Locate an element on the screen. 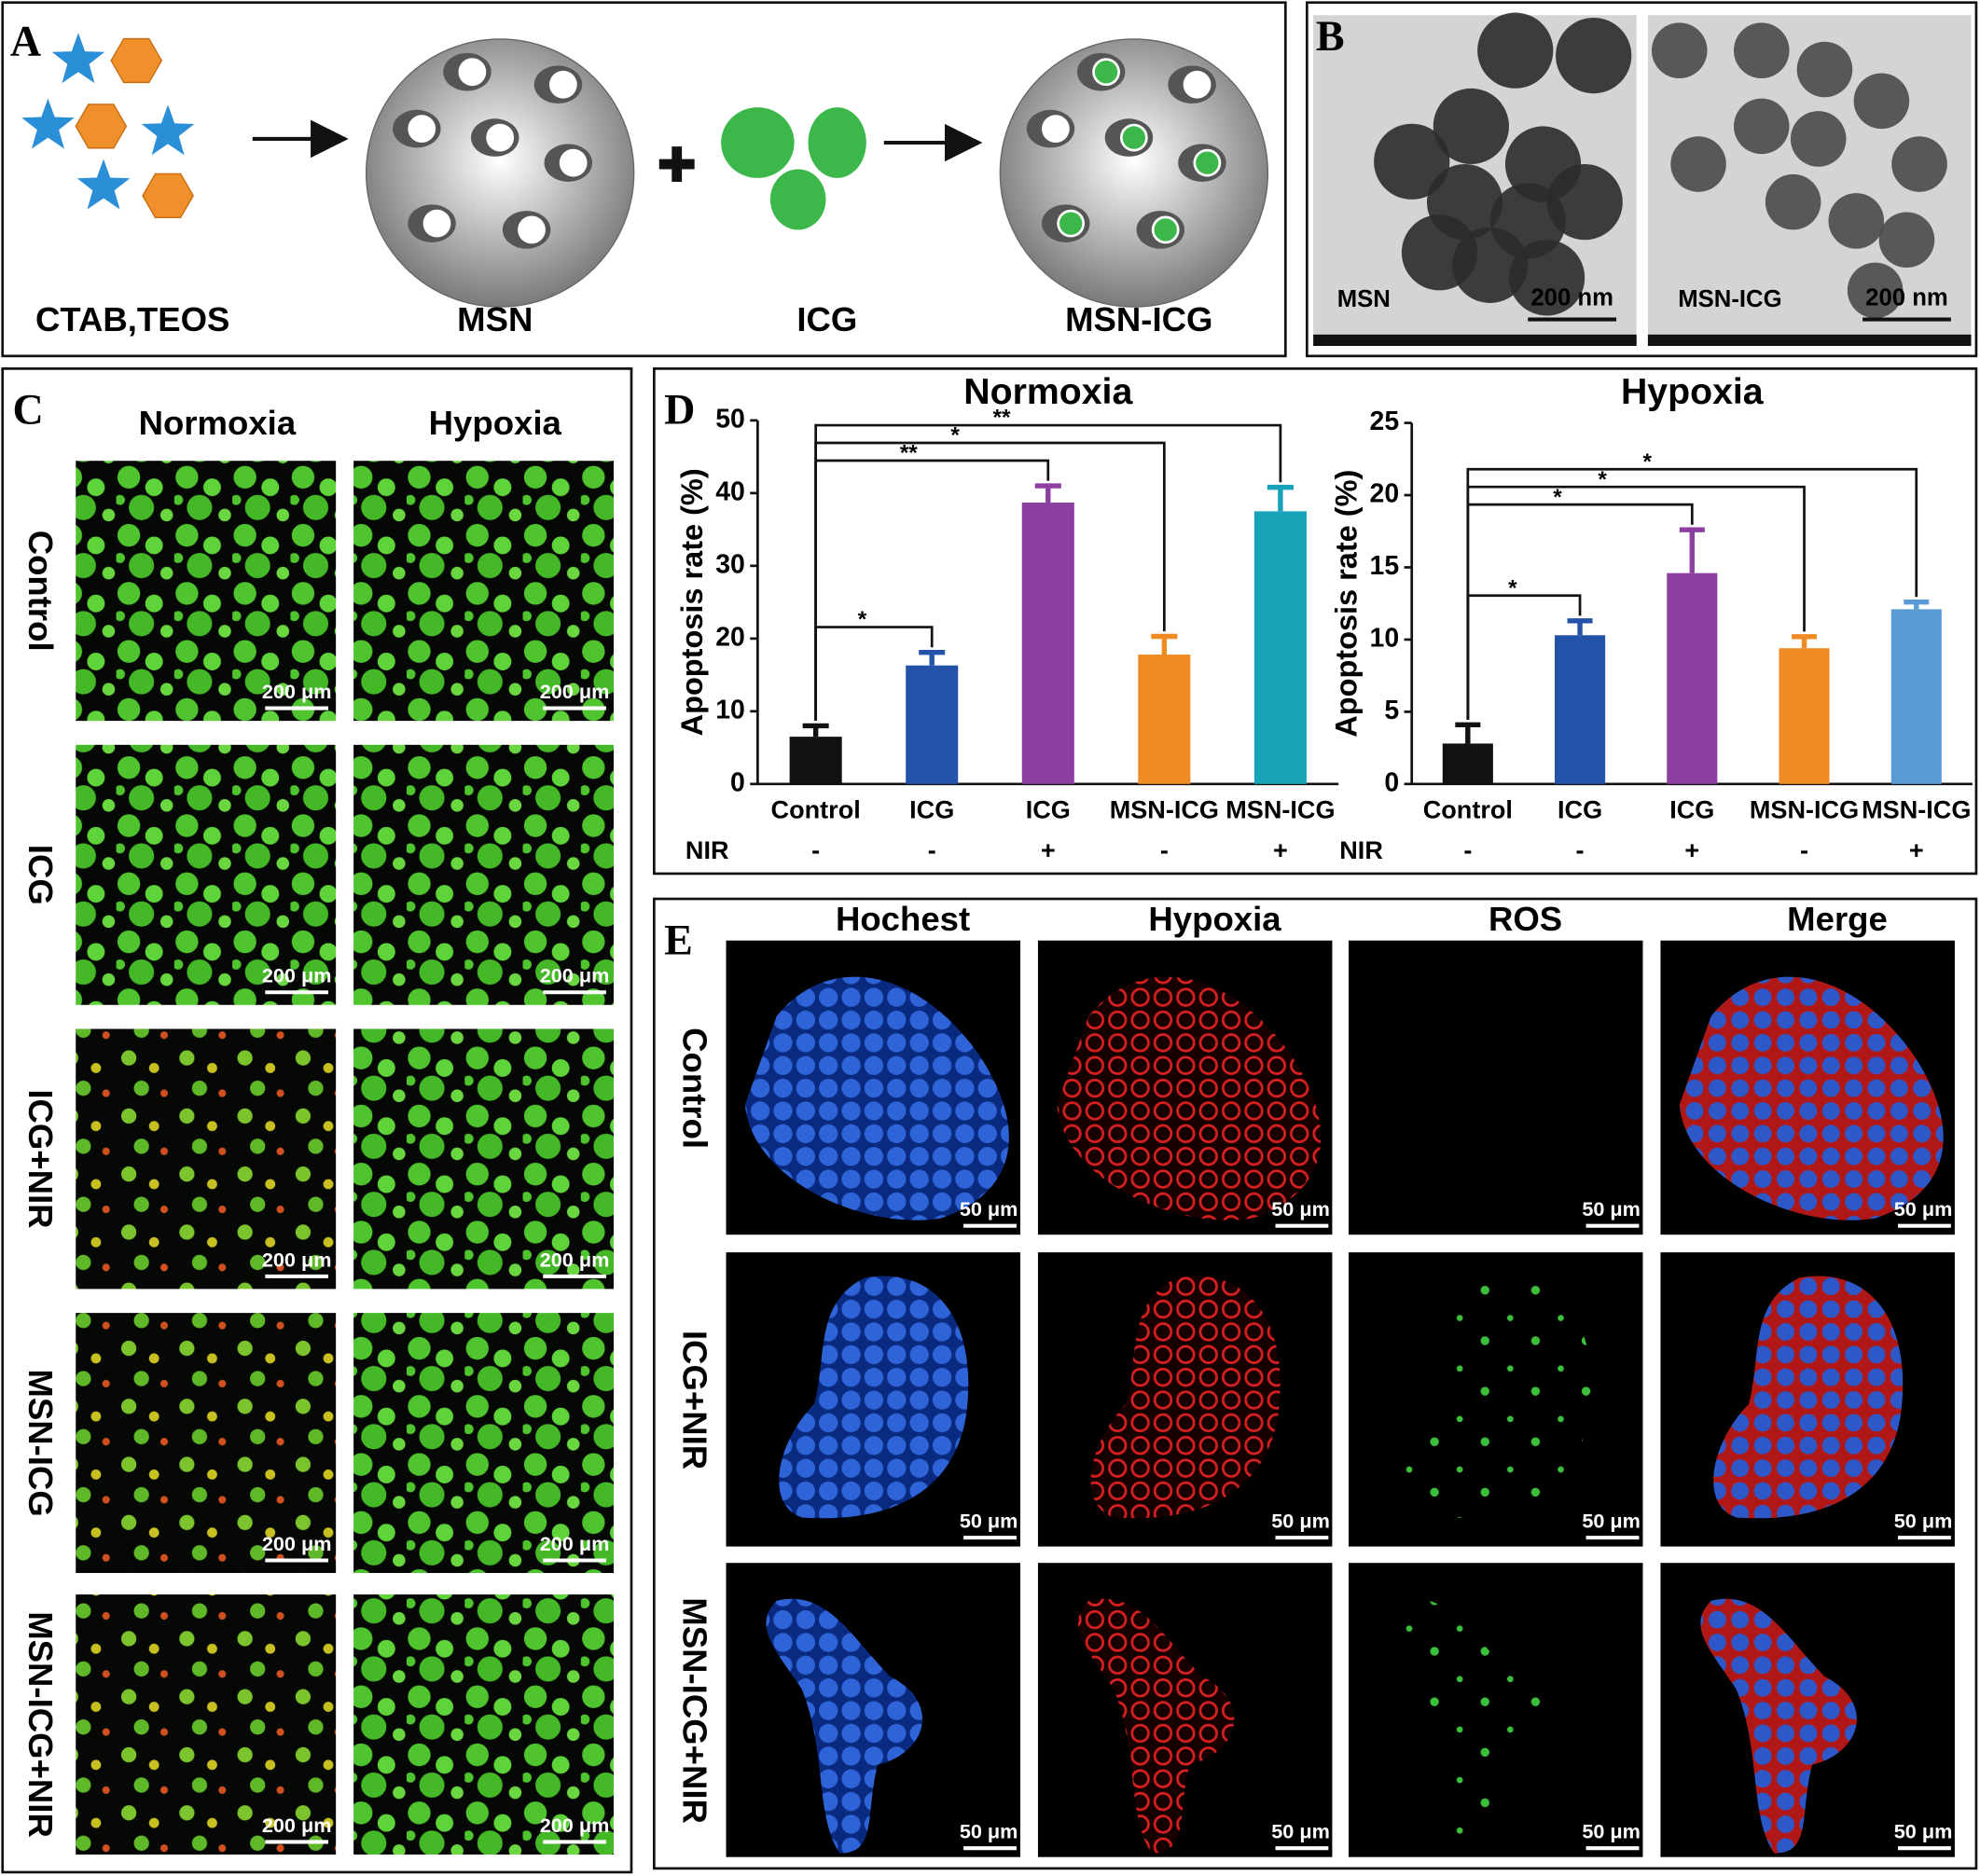  y-tick-label: 40 is located at coordinates (730, 491).